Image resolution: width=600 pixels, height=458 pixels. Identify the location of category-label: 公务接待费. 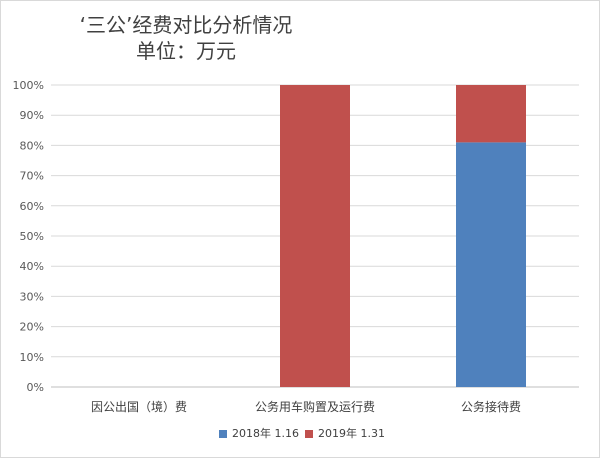
(491, 406).